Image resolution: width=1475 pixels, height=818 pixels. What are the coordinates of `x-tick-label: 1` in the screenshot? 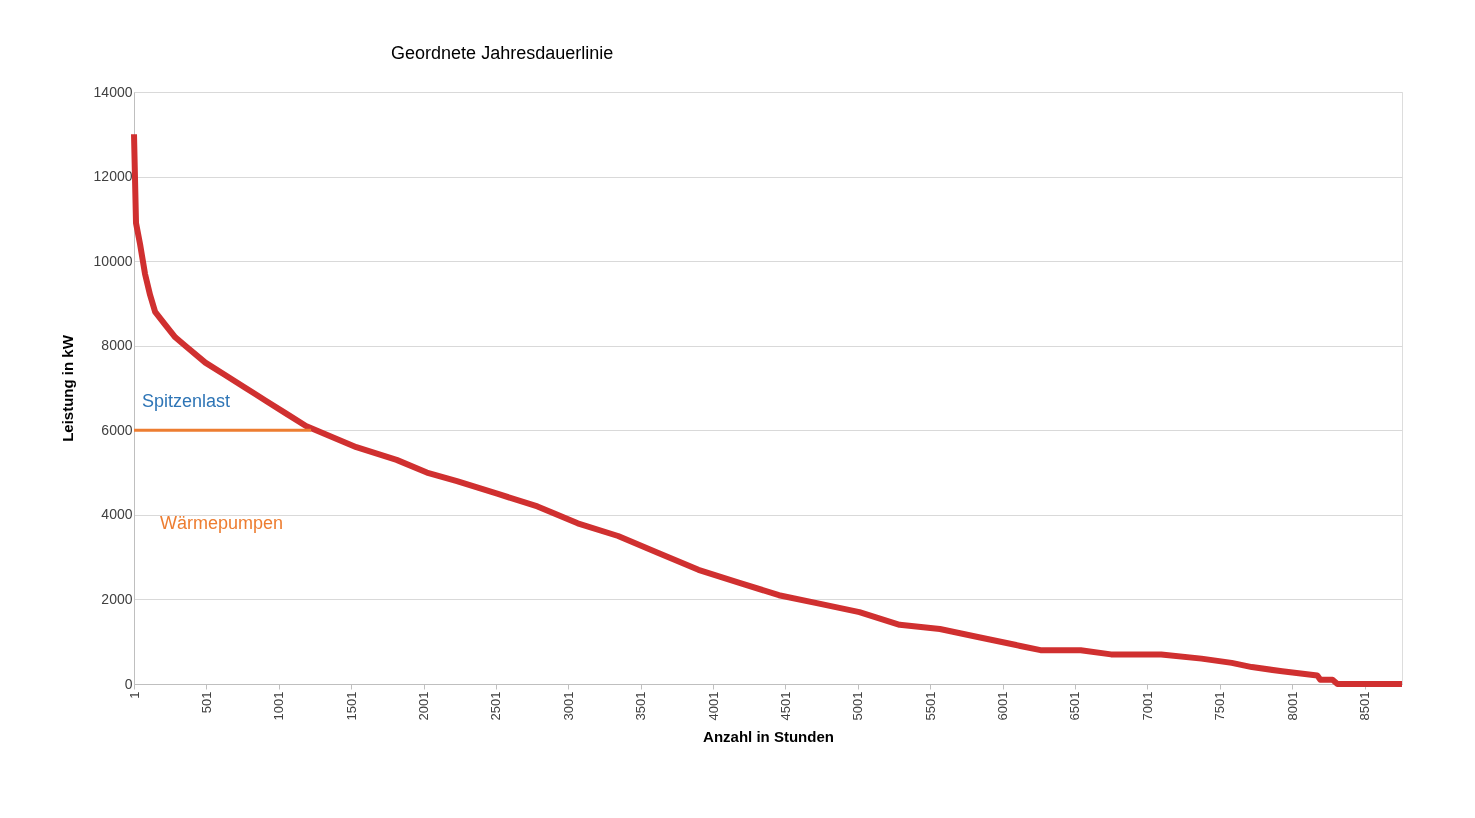 It's located at (134, 695).